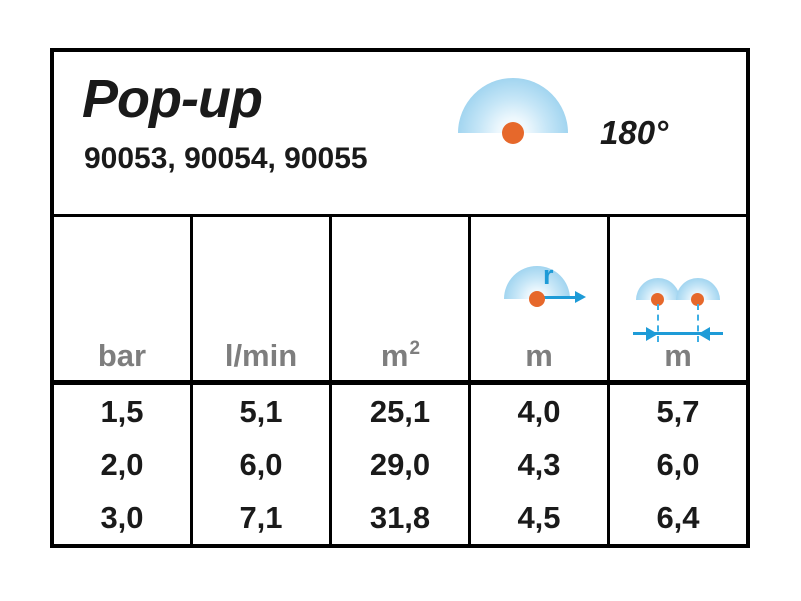  I want to click on product-title: Pop-up, so click(172, 99).